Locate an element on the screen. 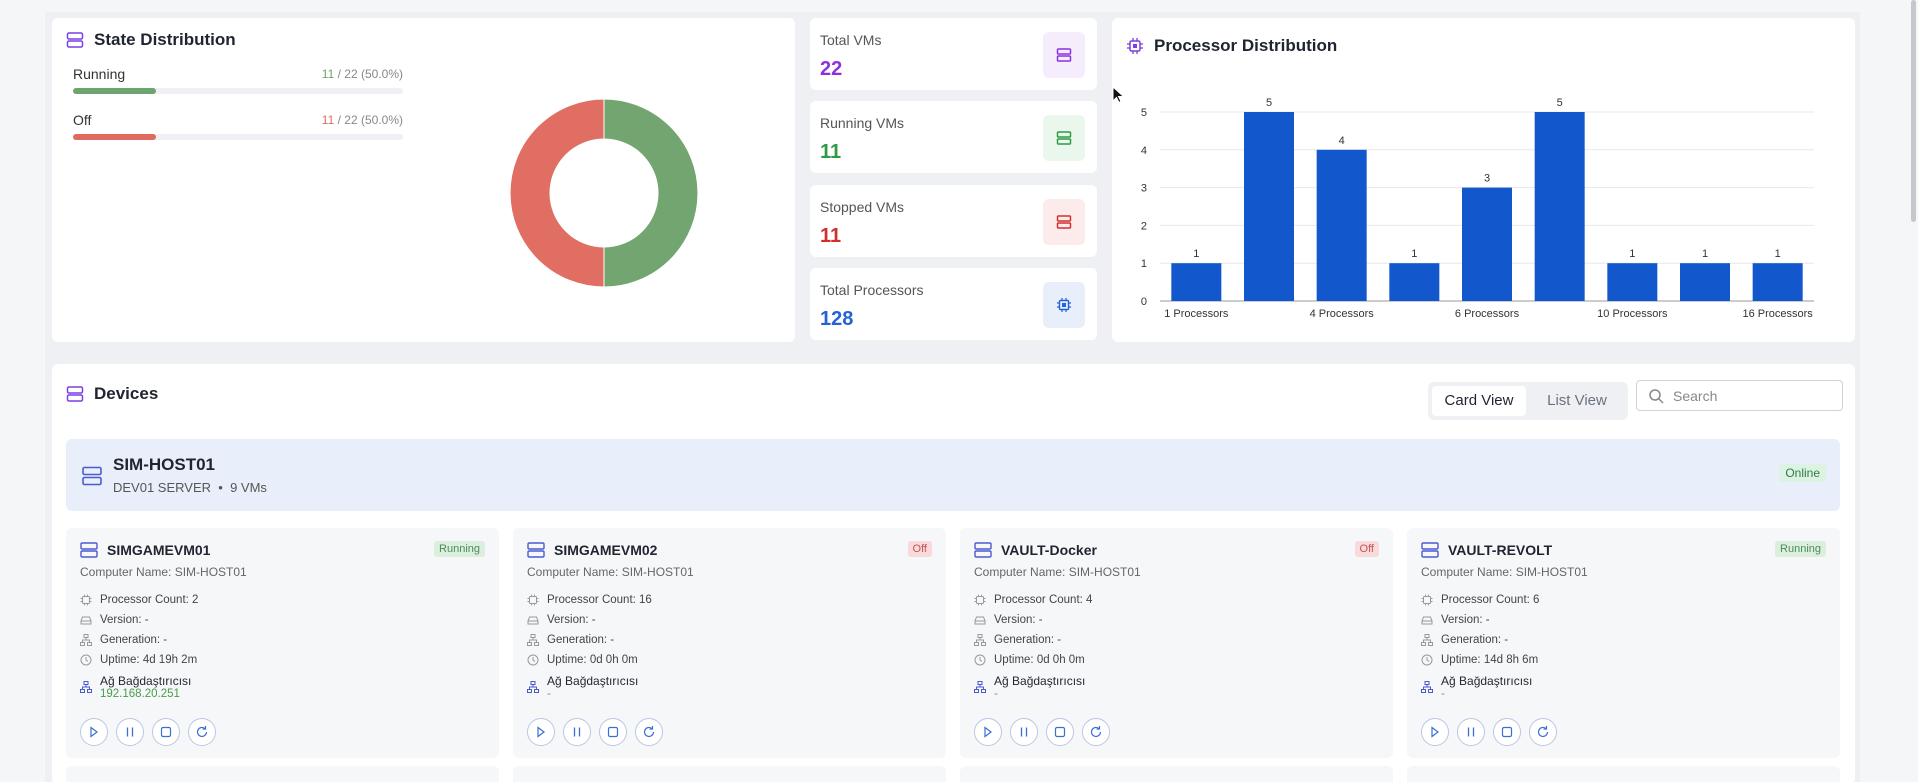 The image size is (1918, 782). stat-label: Total VMs is located at coordinates (851, 40).